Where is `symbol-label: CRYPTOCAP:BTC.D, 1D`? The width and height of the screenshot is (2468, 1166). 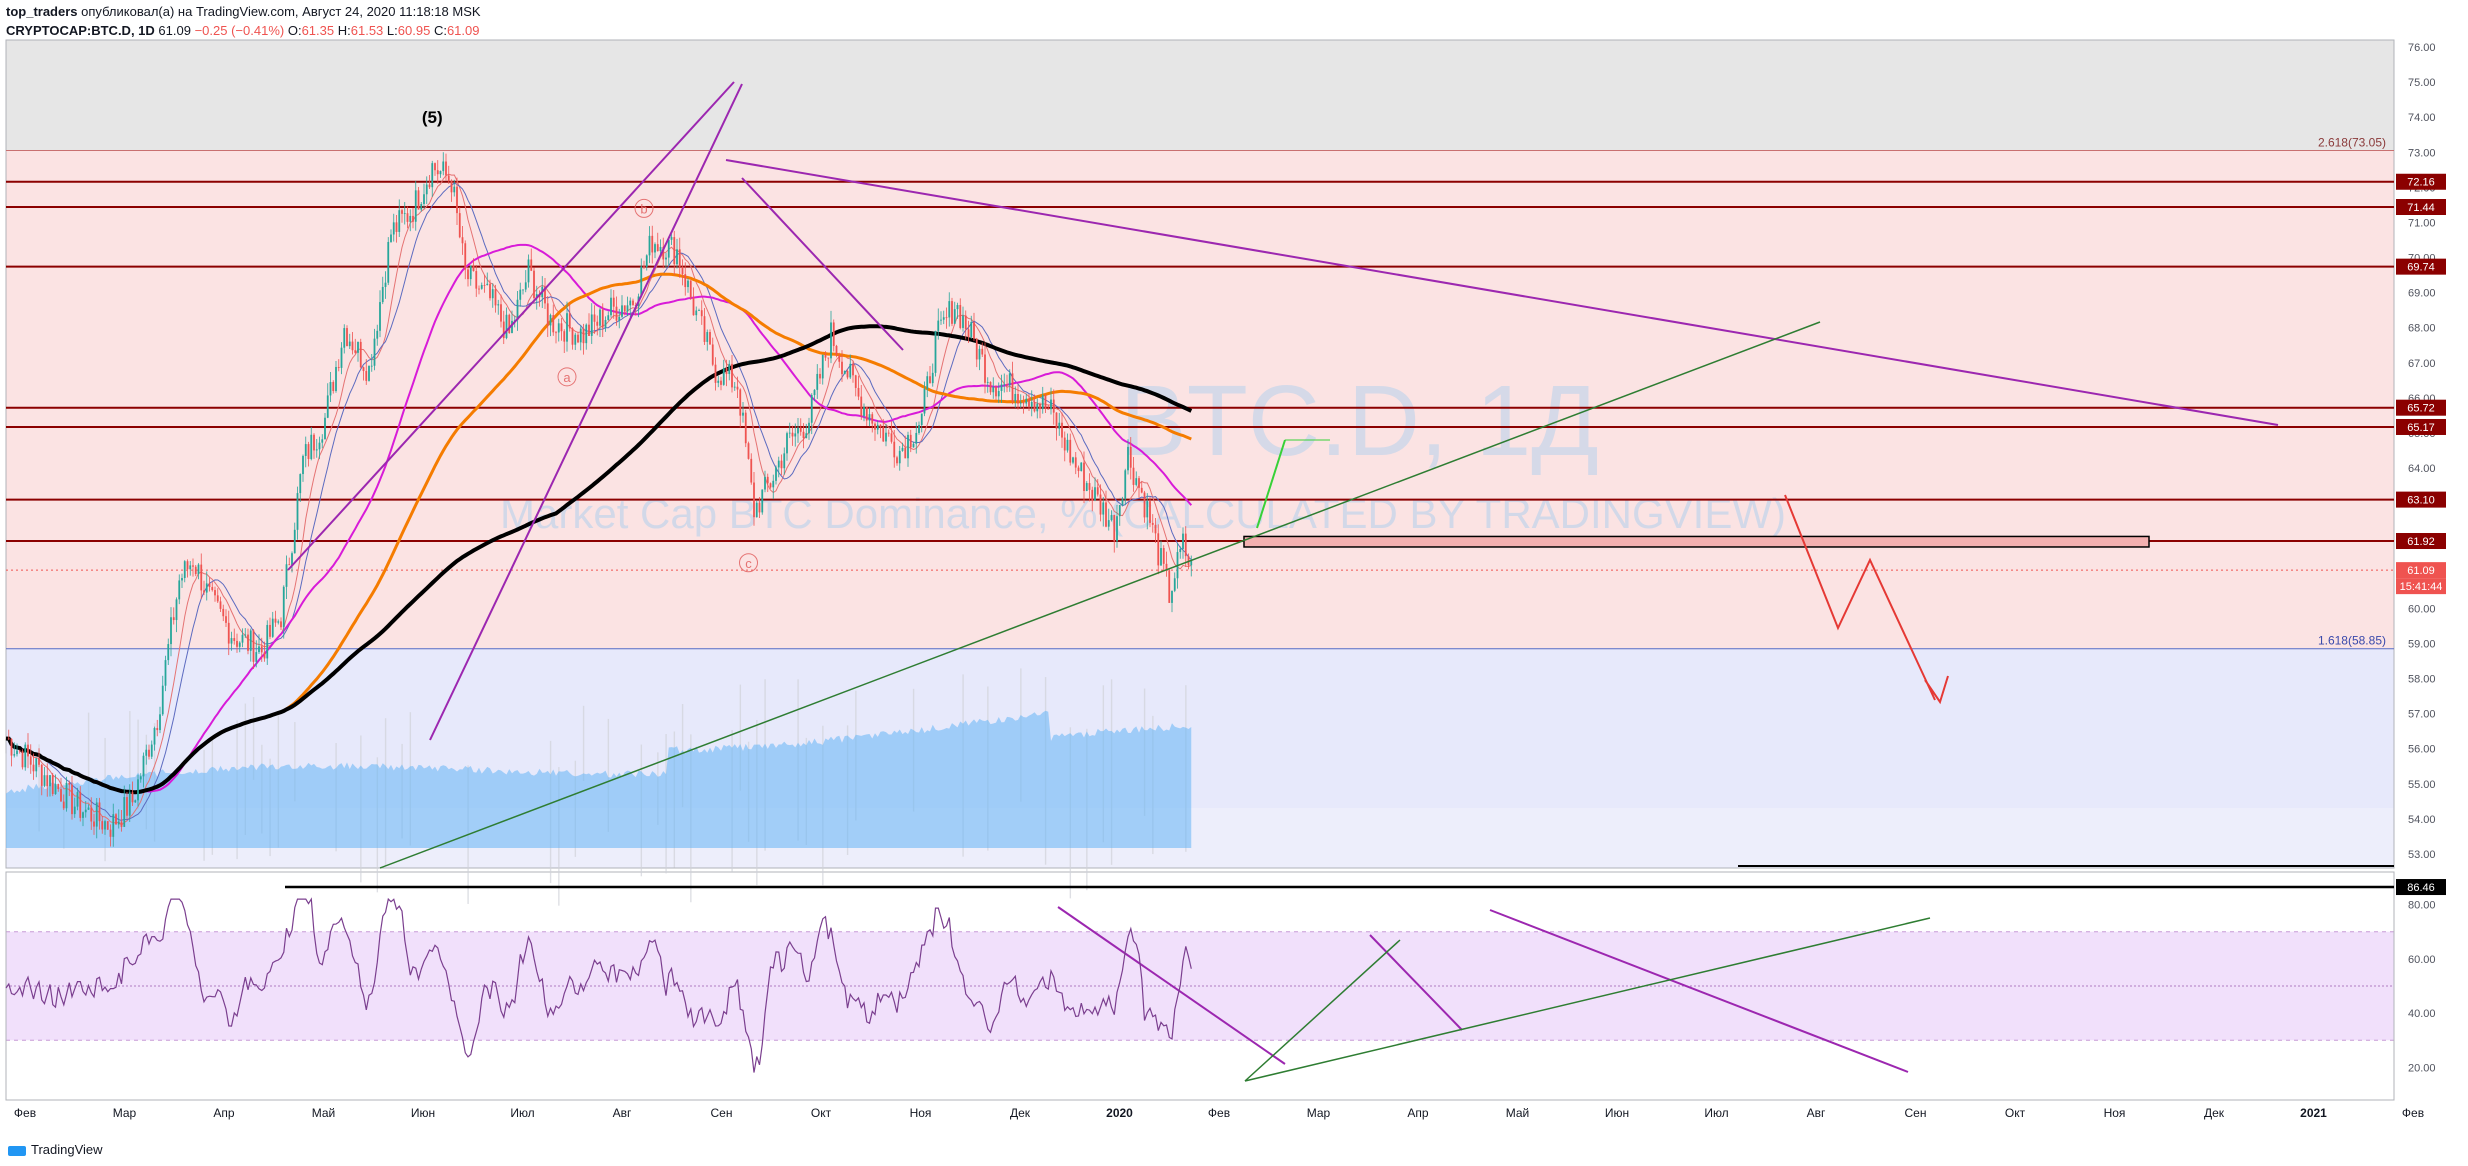 symbol-label: CRYPTOCAP:BTC.D, 1D is located at coordinates (80, 30).